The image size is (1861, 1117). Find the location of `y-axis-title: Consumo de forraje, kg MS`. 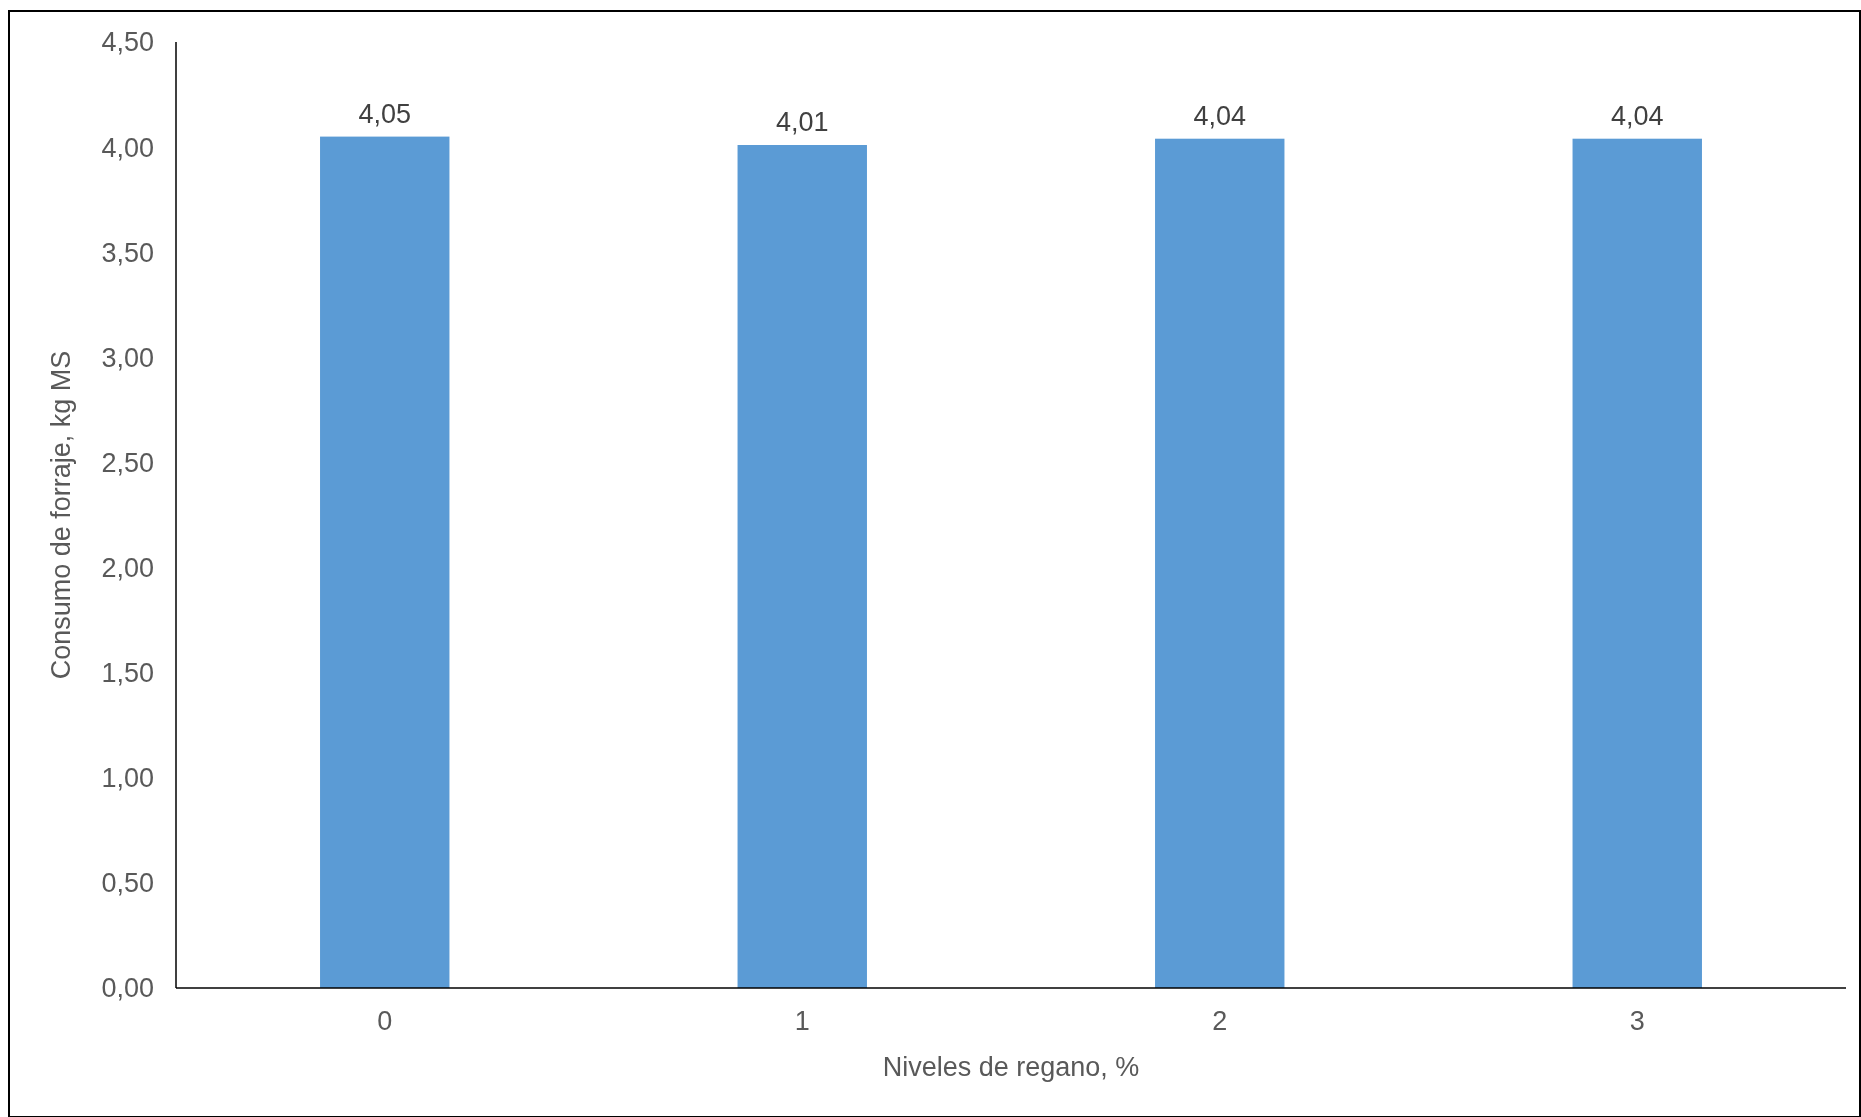

y-axis-title: Consumo de forraje, kg MS is located at coordinates (61, 515).